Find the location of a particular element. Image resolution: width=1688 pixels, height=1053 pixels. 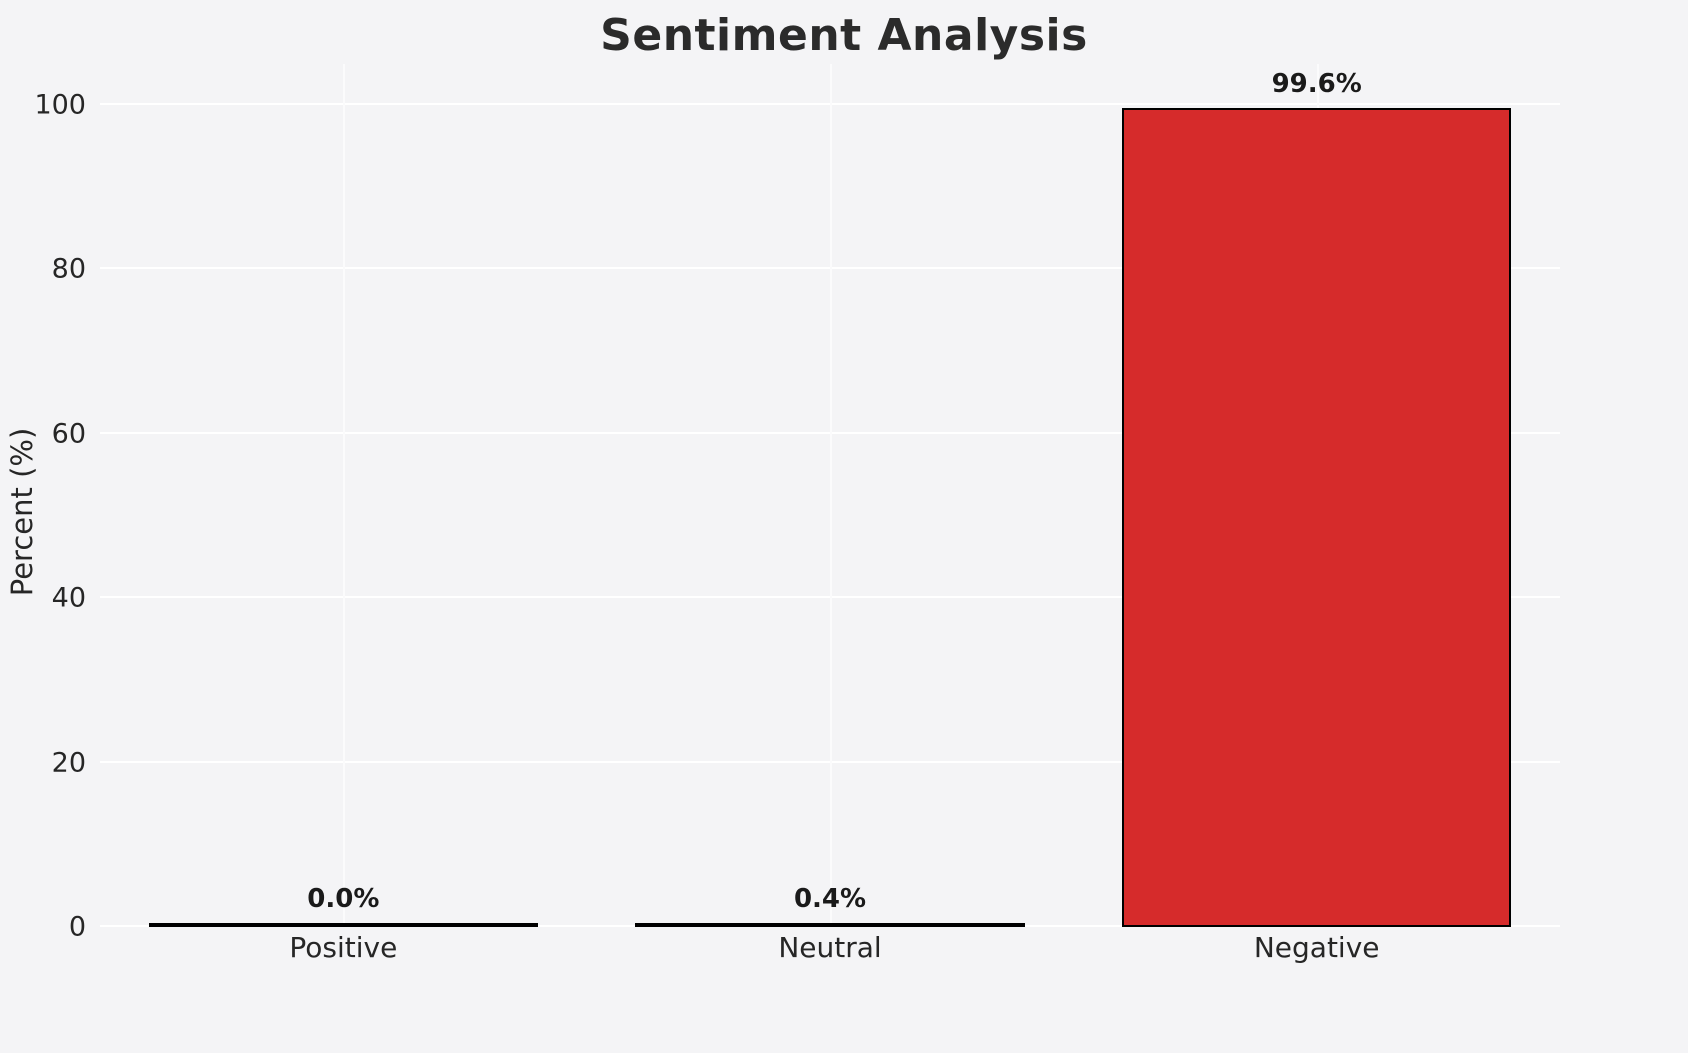

gridline-x-positive is located at coordinates (344, 495).